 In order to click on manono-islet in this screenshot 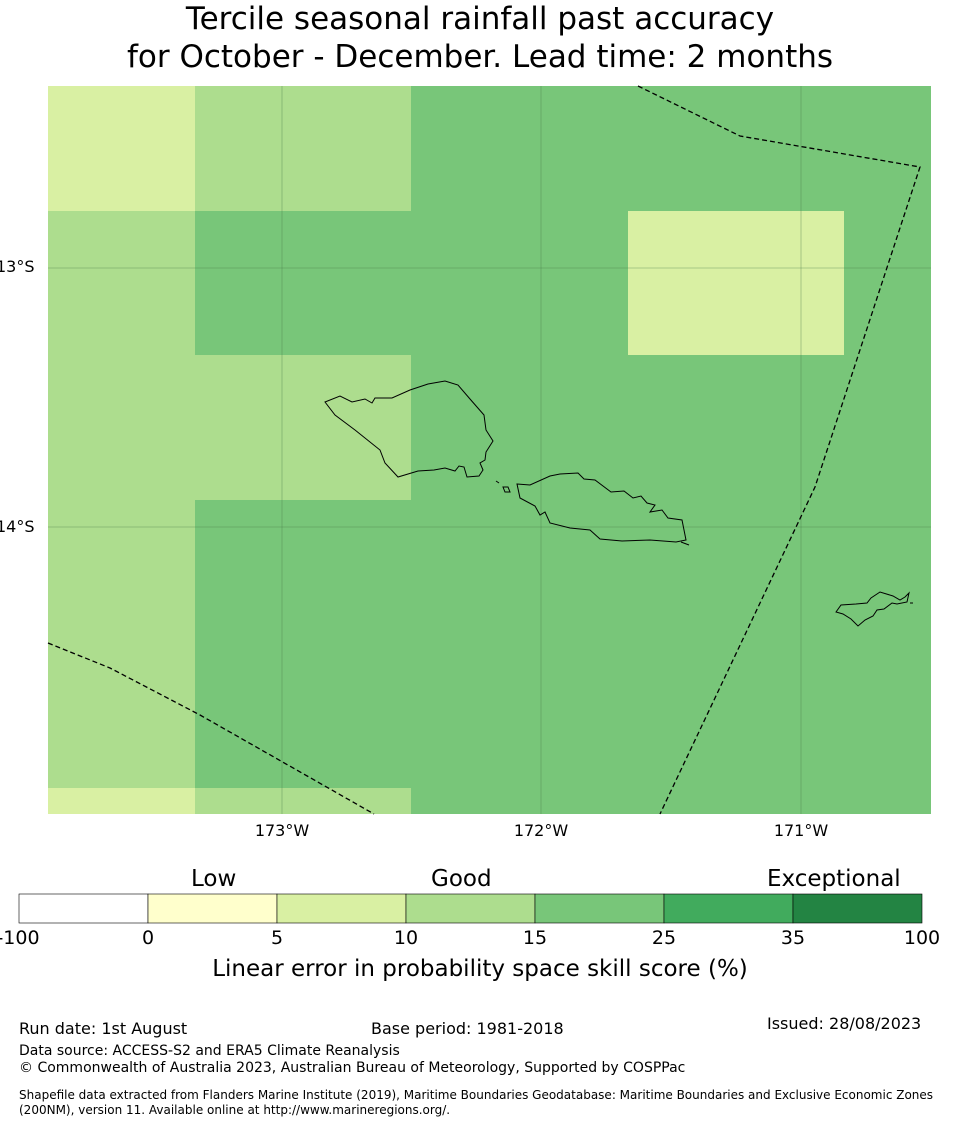, I will do `click(497, 482)`.